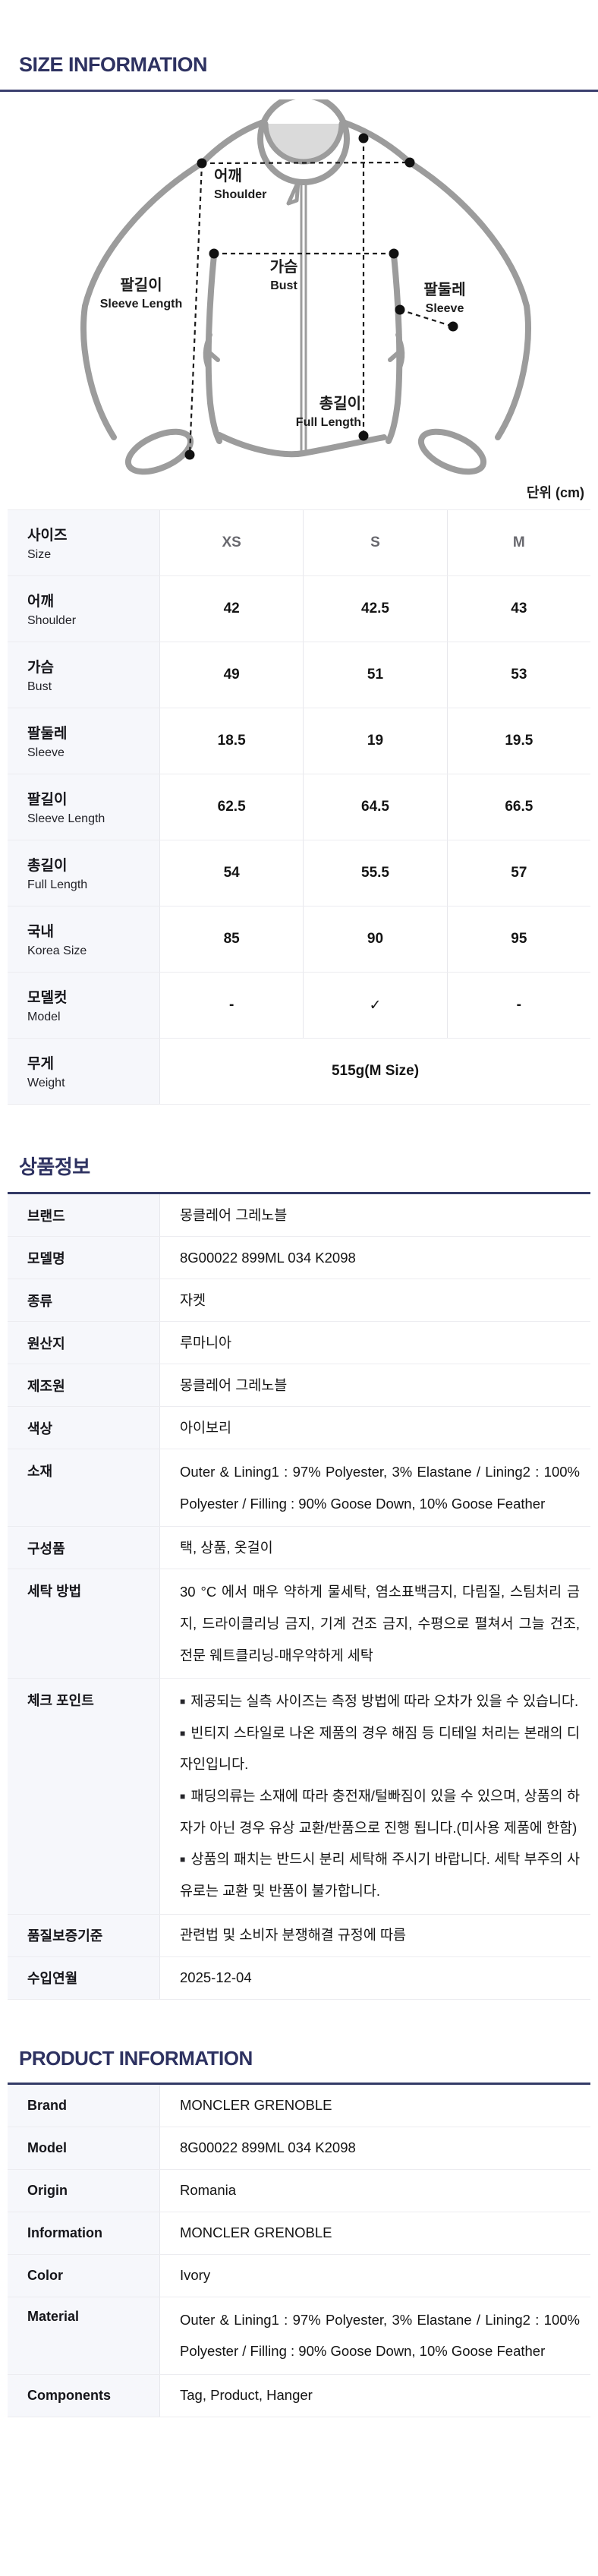  Describe the element at coordinates (379, 1701) in the screenshot. I see `check-point-item: ■ 제공되는 실측 사이즈는 측정 방법에 따라 오차가 있을 수 있습니다.` at that location.